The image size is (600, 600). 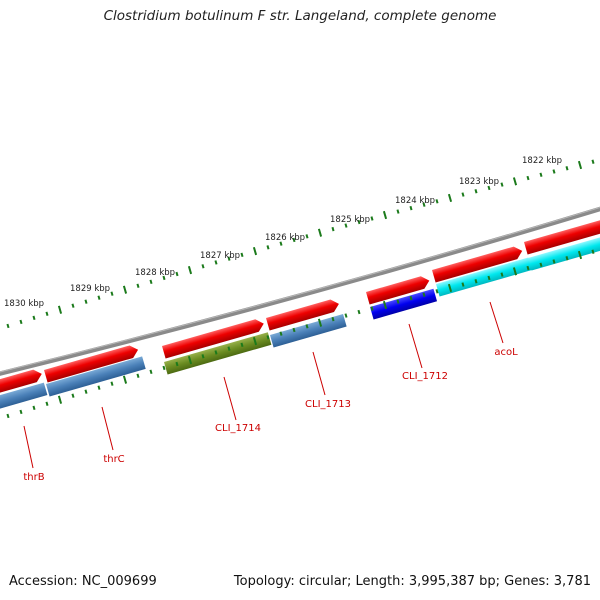 What do you see at coordinates (220, 256) in the screenshot?
I see `kbp-label-1827: 1827 kbp` at bounding box center [220, 256].